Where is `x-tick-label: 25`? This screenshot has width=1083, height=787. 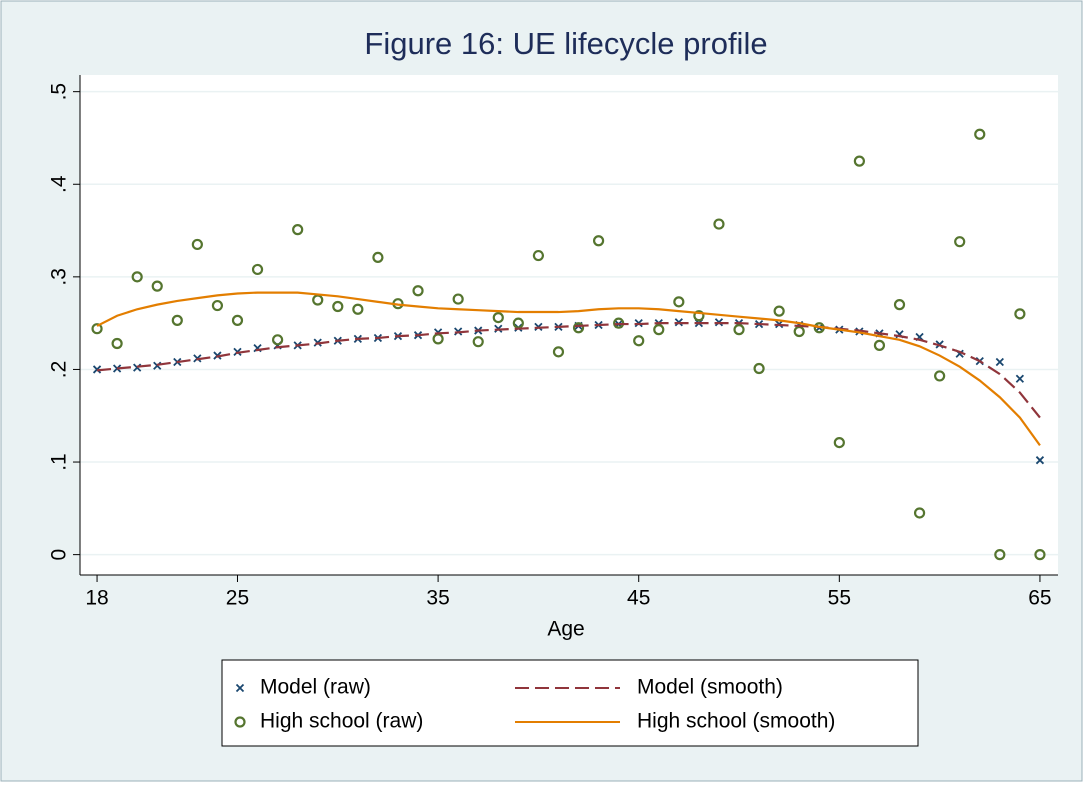 x-tick-label: 25 is located at coordinates (237, 598).